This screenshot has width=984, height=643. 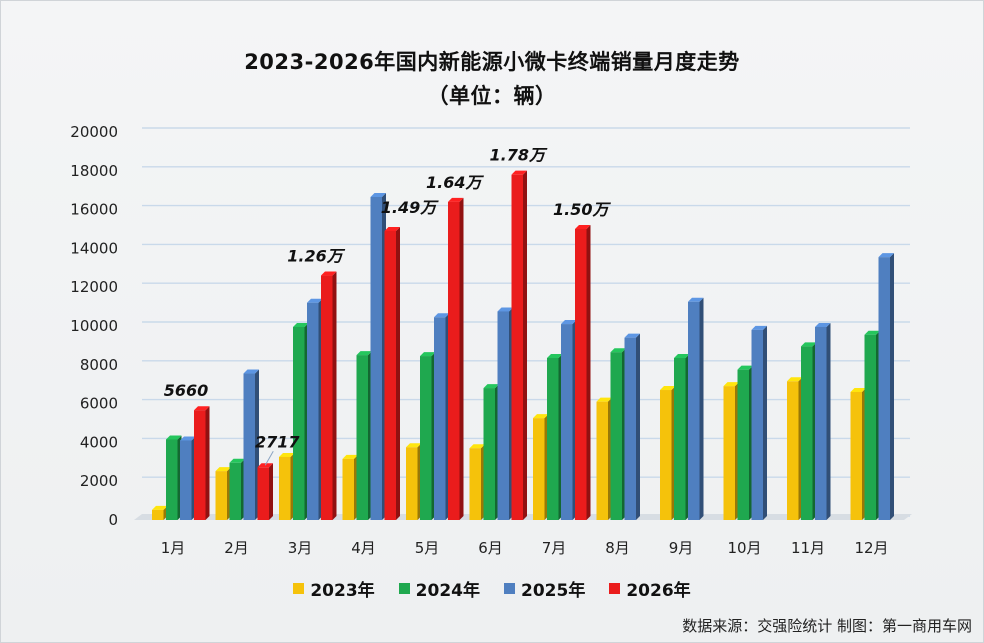 What do you see at coordinates (94, 132) in the screenshot?
I see `y-tick-label: 20000` at bounding box center [94, 132].